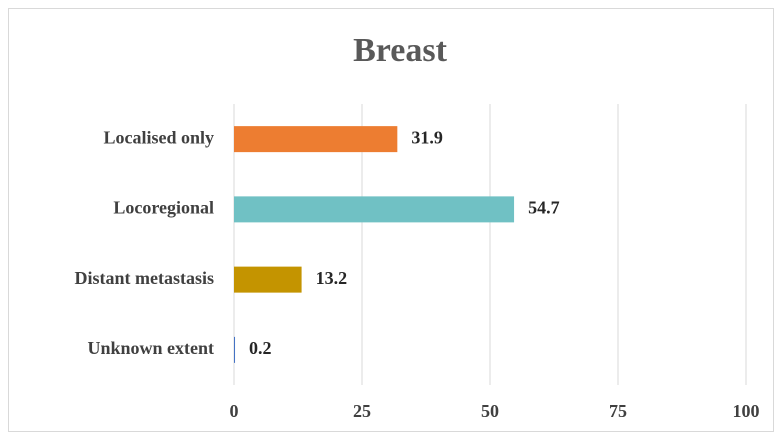  I want to click on y-tick-label: Locoregional, so click(163, 208).